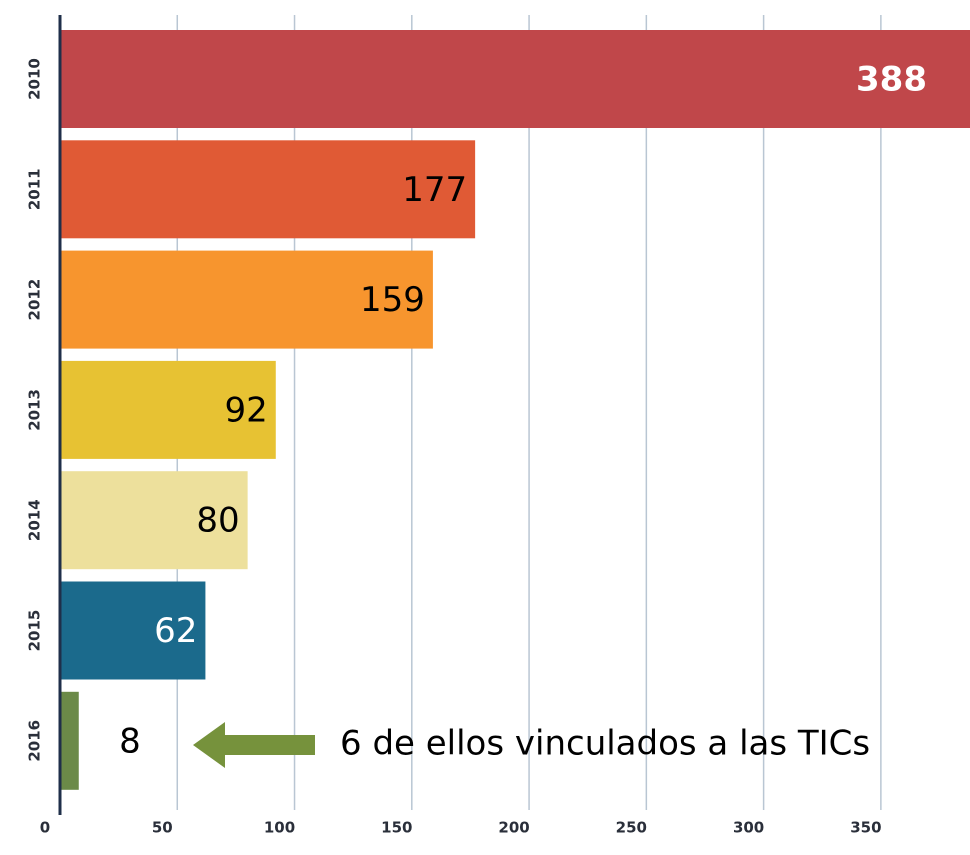 The image size is (970, 855). I want to click on y-tick-label: 2010, so click(35, 79).